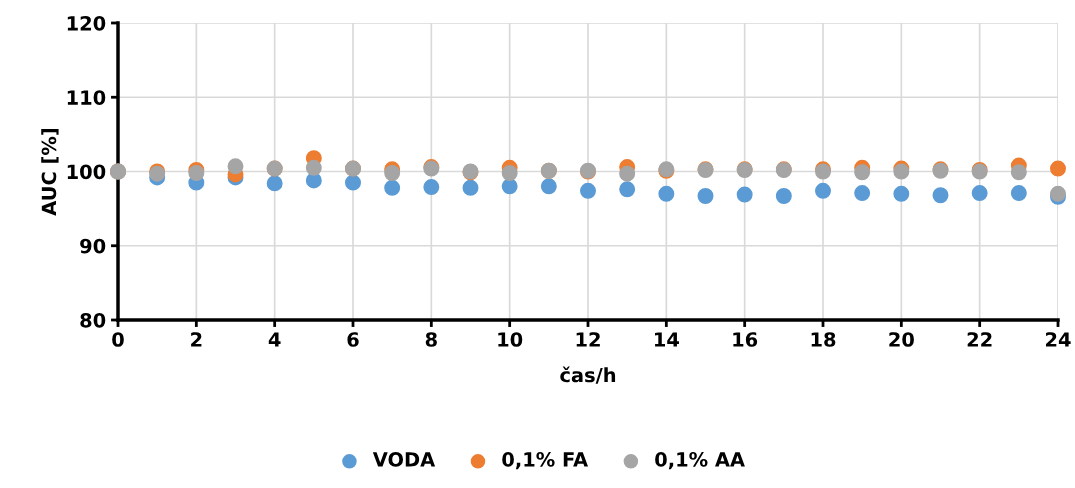 The width and height of the screenshot is (1075, 488). Describe the element at coordinates (823, 339) in the screenshot. I see `x-tick-label: 18` at that location.